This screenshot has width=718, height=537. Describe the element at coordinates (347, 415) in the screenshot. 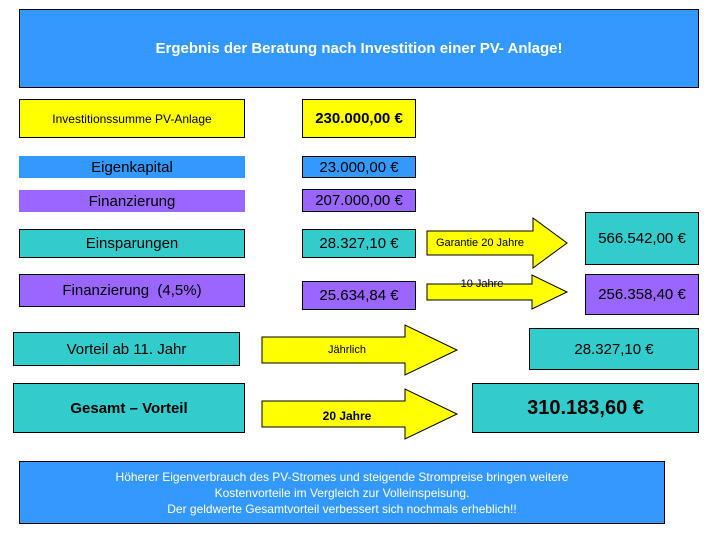

I see `total-arrow-label: 20 Jahre` at that location.